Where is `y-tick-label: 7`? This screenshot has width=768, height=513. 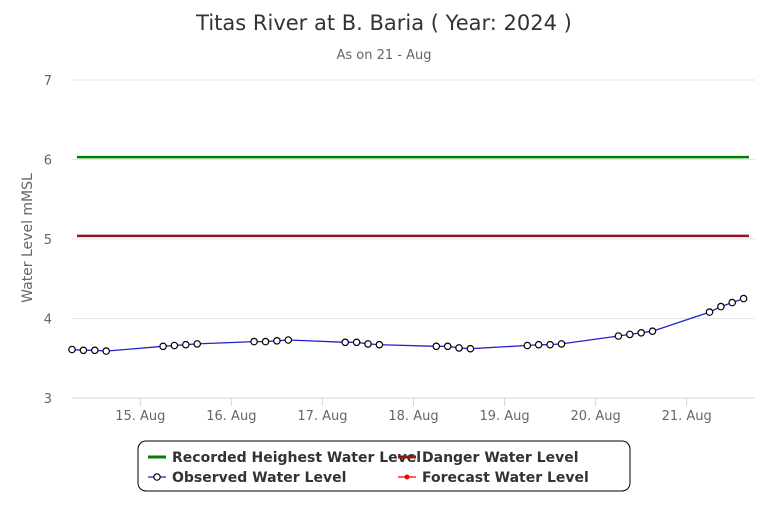 y-tick-label: 7 is located at coordinates (48, 81).